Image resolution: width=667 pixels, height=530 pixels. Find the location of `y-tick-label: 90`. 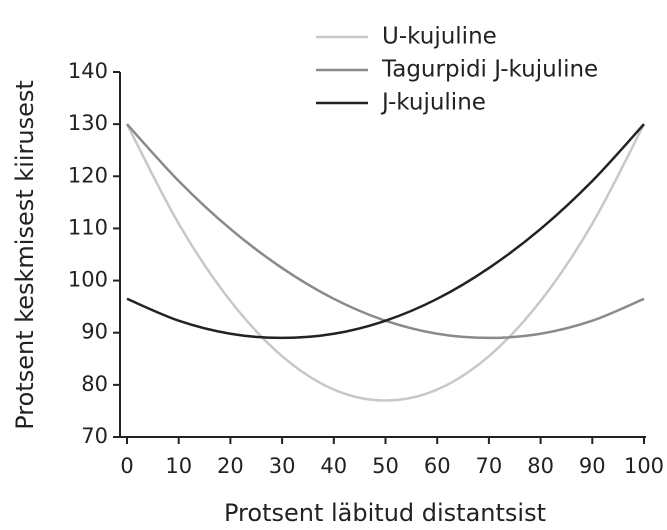

y-tick-label: 90 is located at coordinates (94, 332).